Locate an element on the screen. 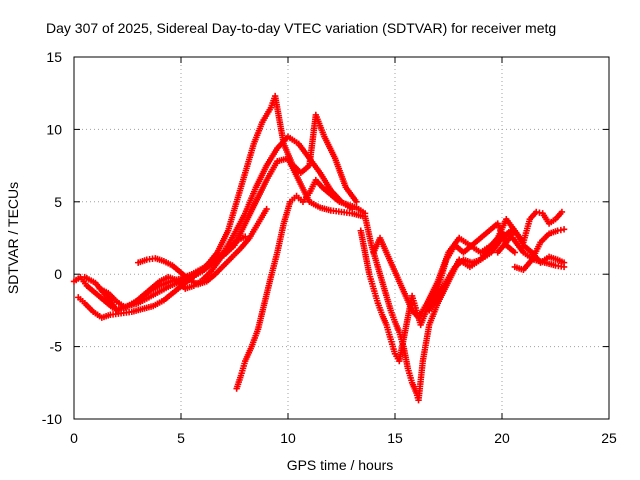 The width and height of the screenshot is (640, 480). y-tick-label: 5 is located at coordinates (58, 202).